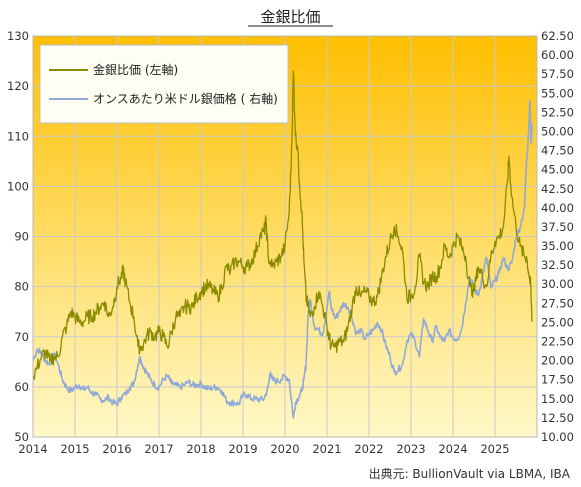 This screenshot has height=487, width=581. What do you see at coordinates (557, 265) in the screenshot?
I see `right-tick-label: 32.50` at bounding box center [557, 265].